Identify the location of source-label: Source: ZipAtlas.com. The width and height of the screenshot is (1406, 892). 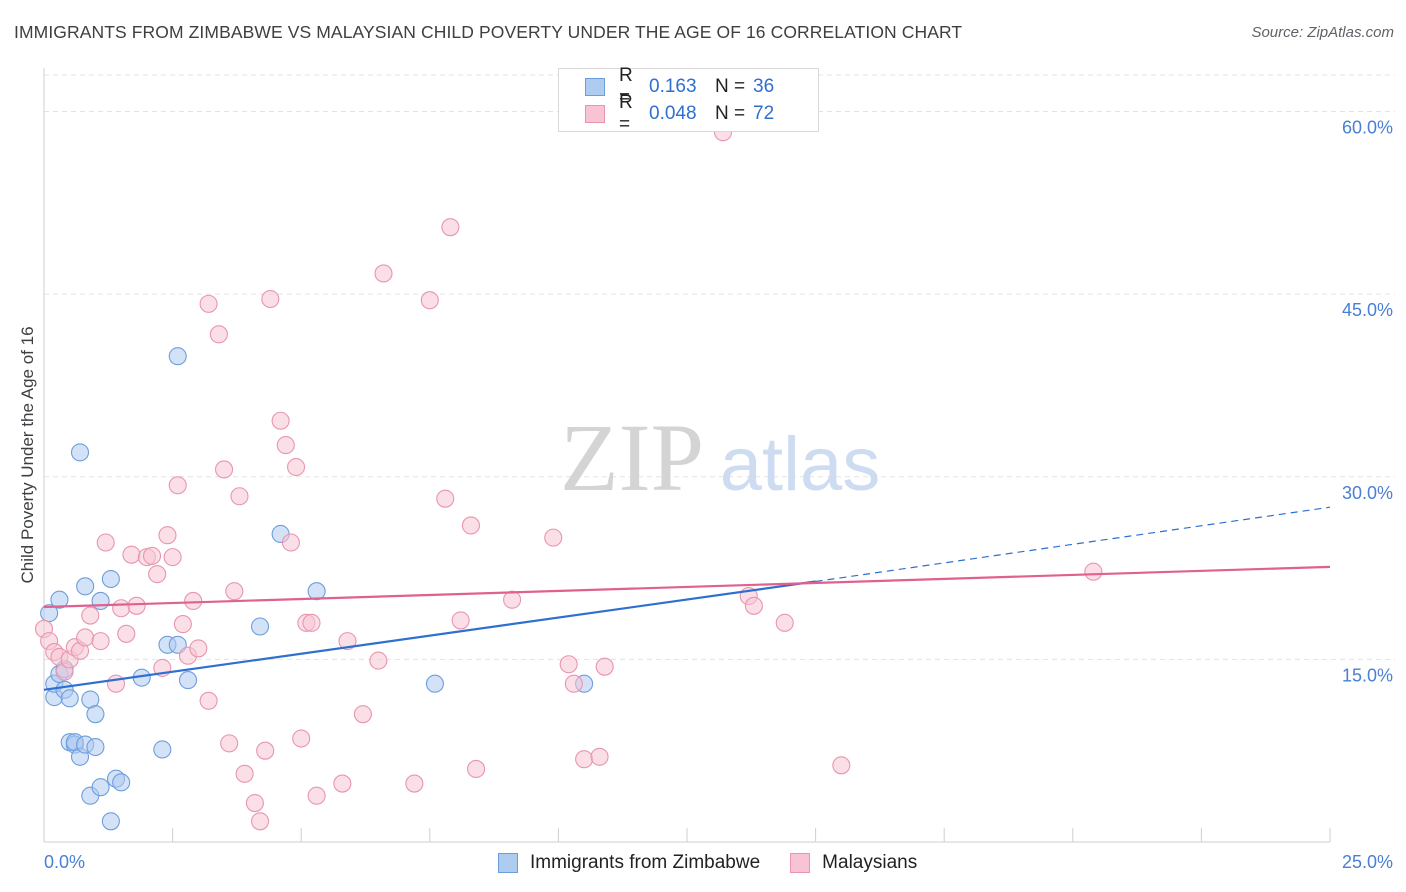
(1322, 32).